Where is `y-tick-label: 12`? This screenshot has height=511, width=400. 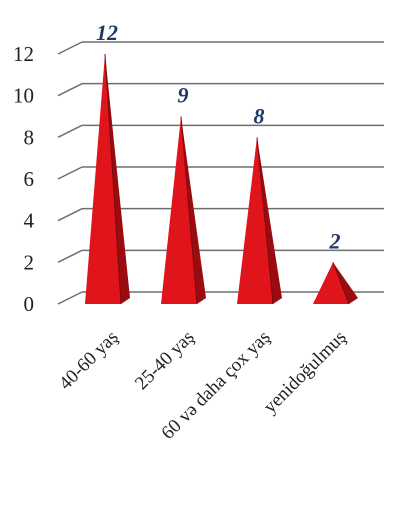 y-tick-label: 12 is located at coordinates (23, 54).